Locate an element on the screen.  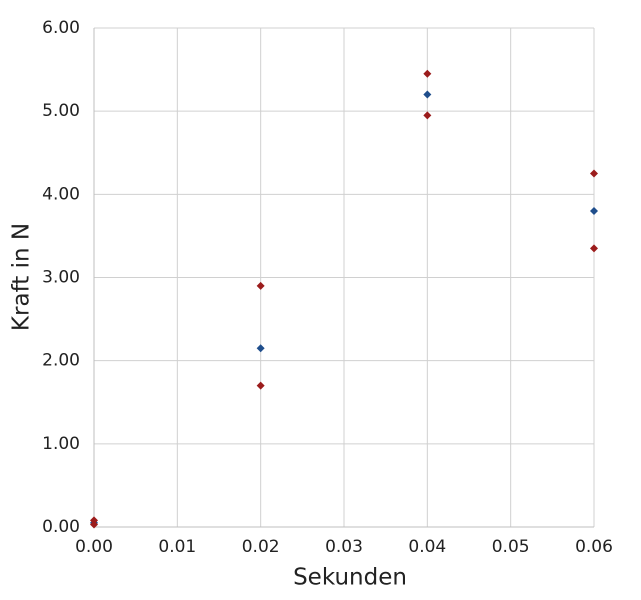
x-tick-label: 0.02 is located at coordinates (261, 547).